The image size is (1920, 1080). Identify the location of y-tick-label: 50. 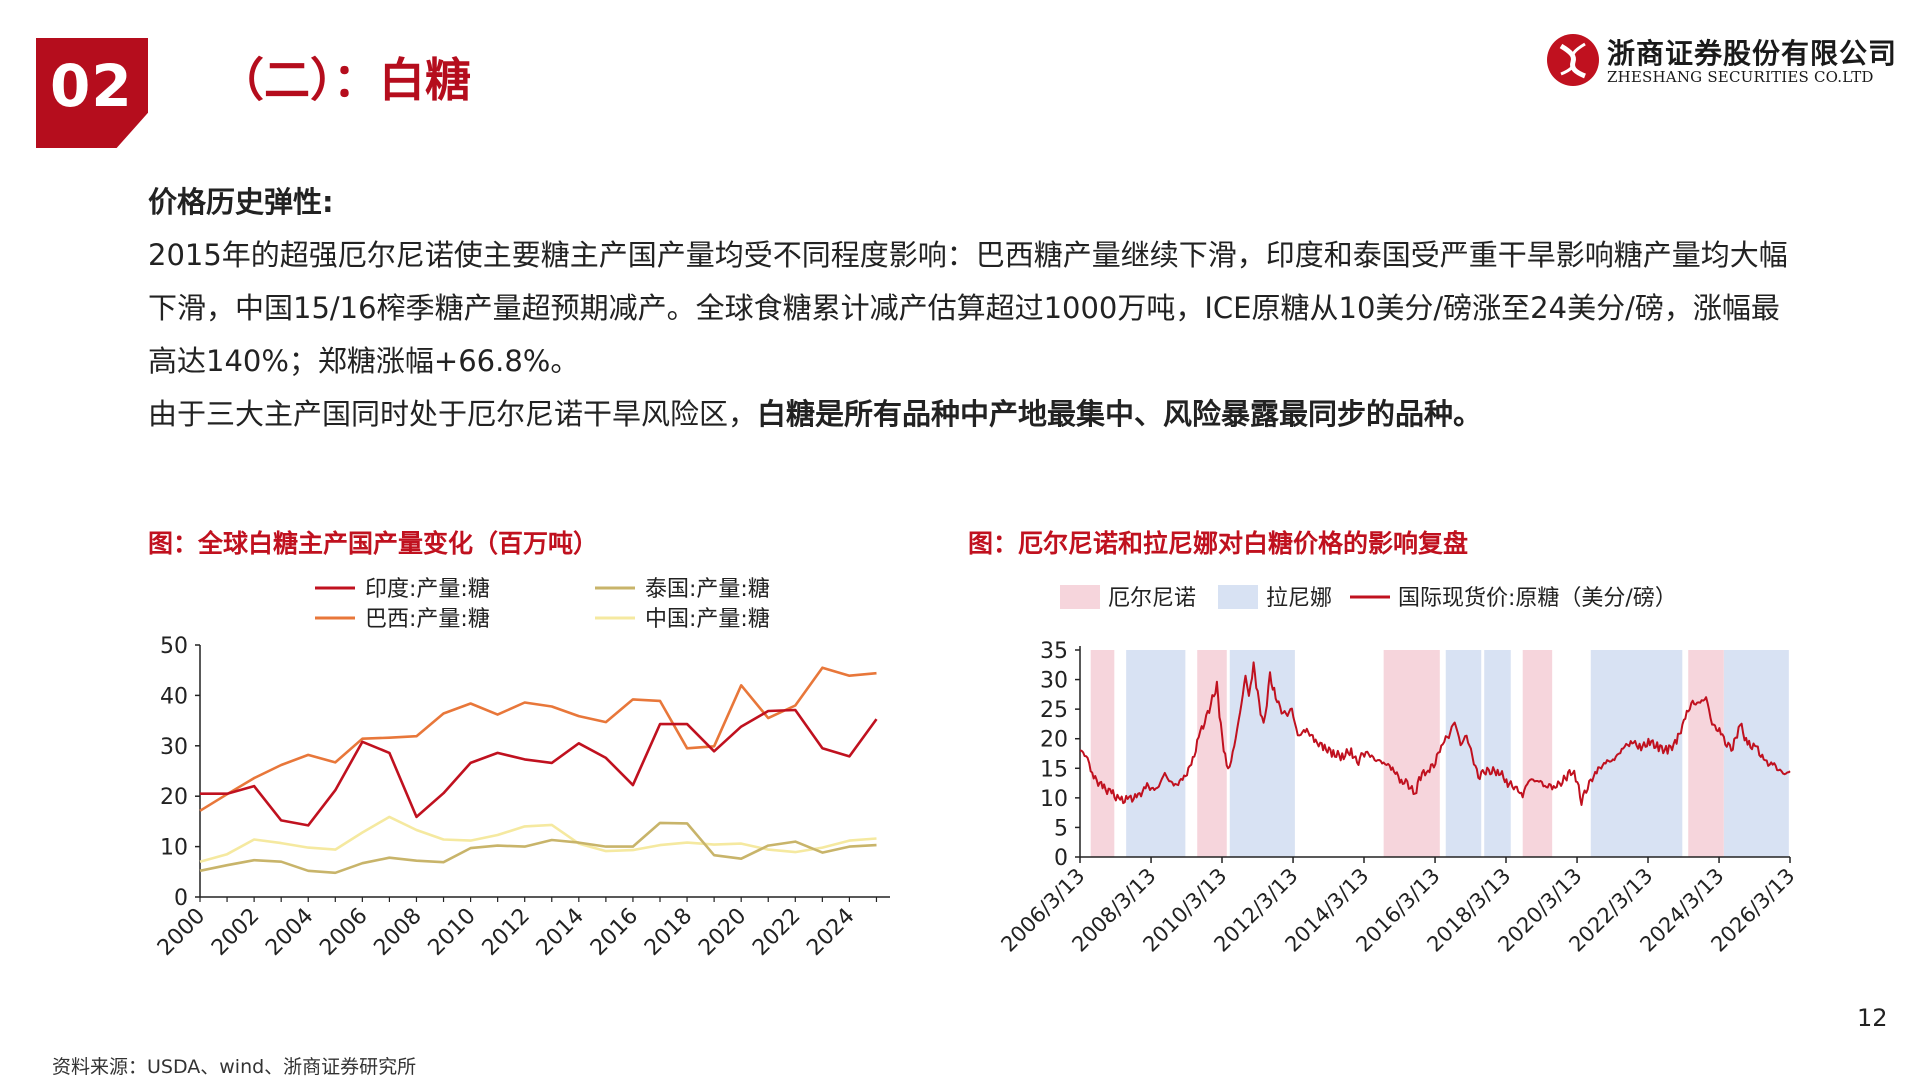
(174, 646).